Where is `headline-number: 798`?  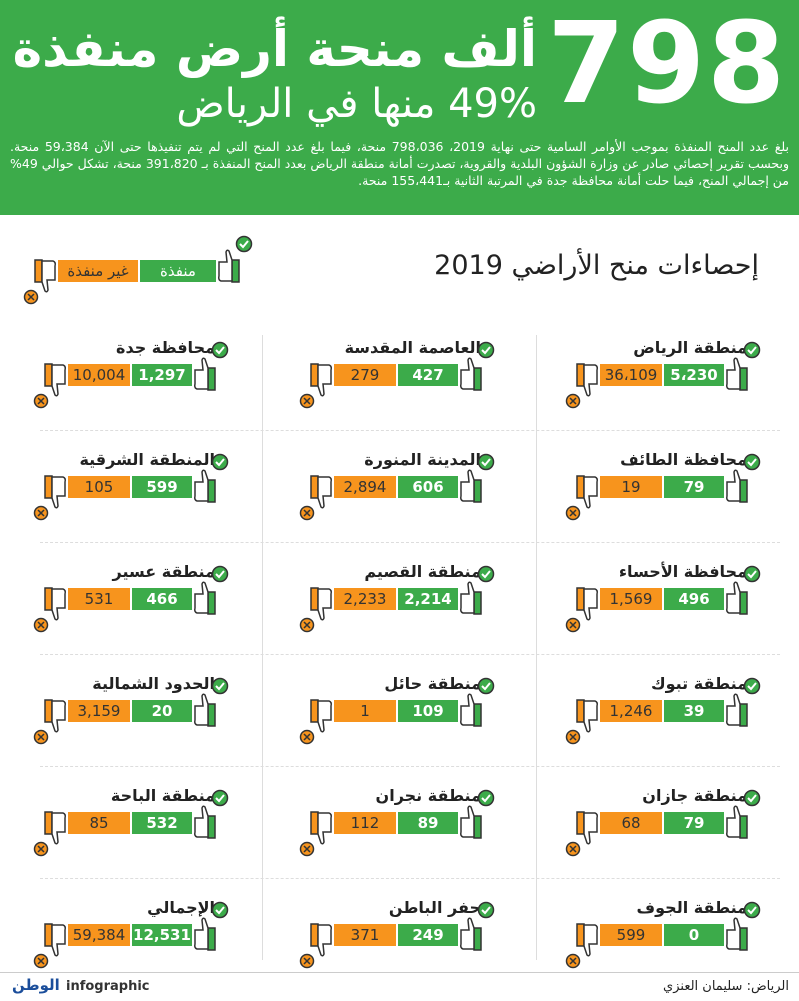 headline-number: 798 is located at coordinates (667, 64).